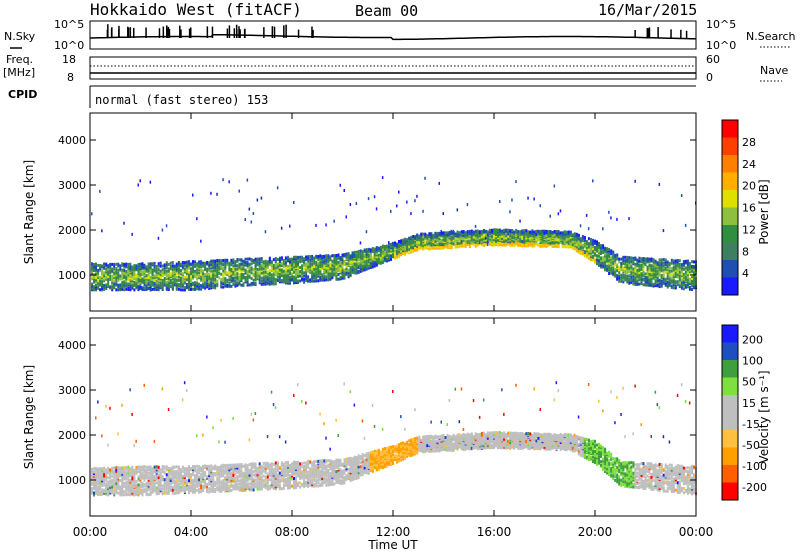 This screenshot has height=554, width=800. I want to click on freq-left-tick-bottom: 8, so click(70, 77).